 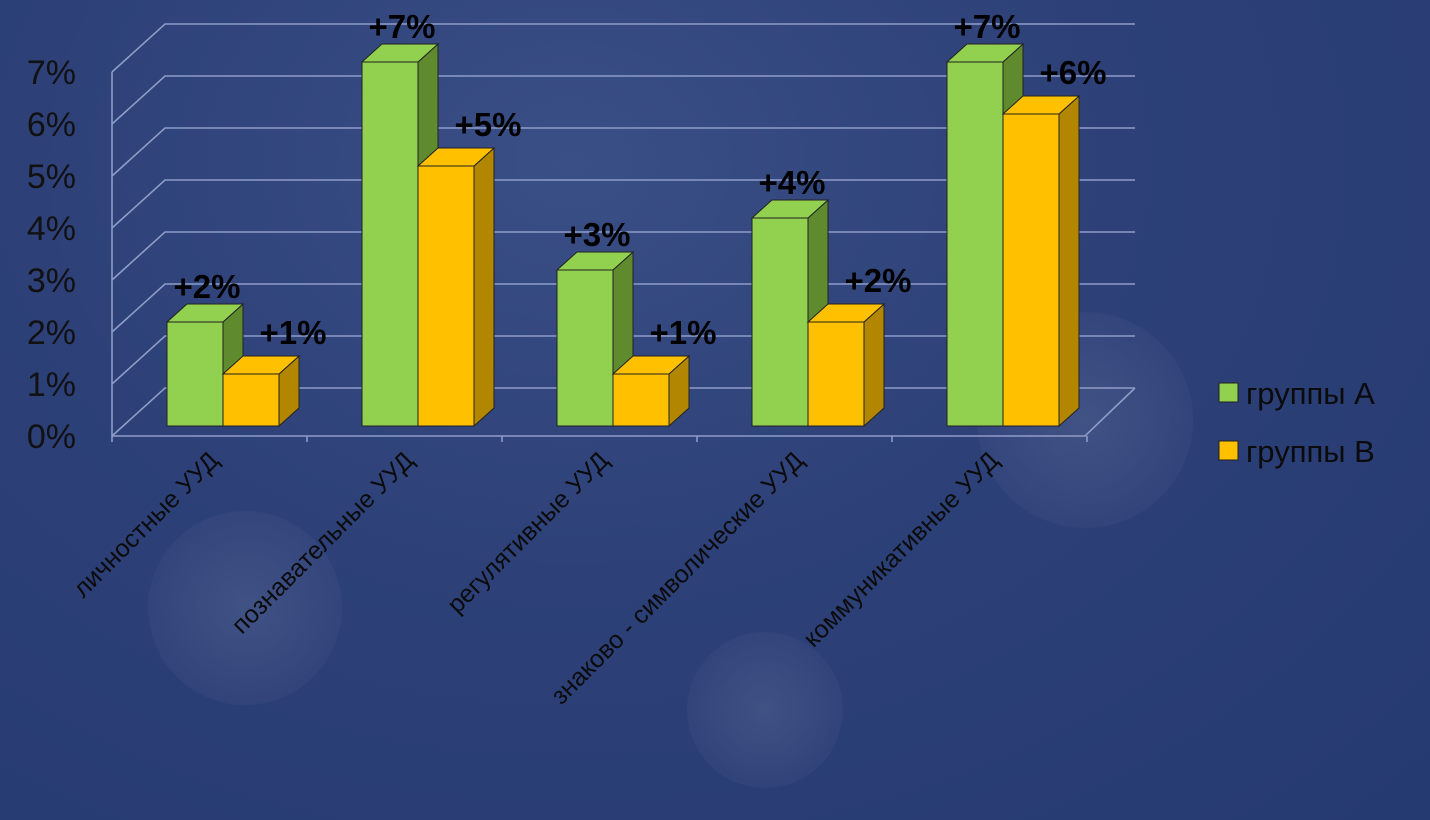 What do you see at coordinates (528, 532) in the screenshot?
I see `category-label: регулятивные УУД` at bounding box center [528, 532].